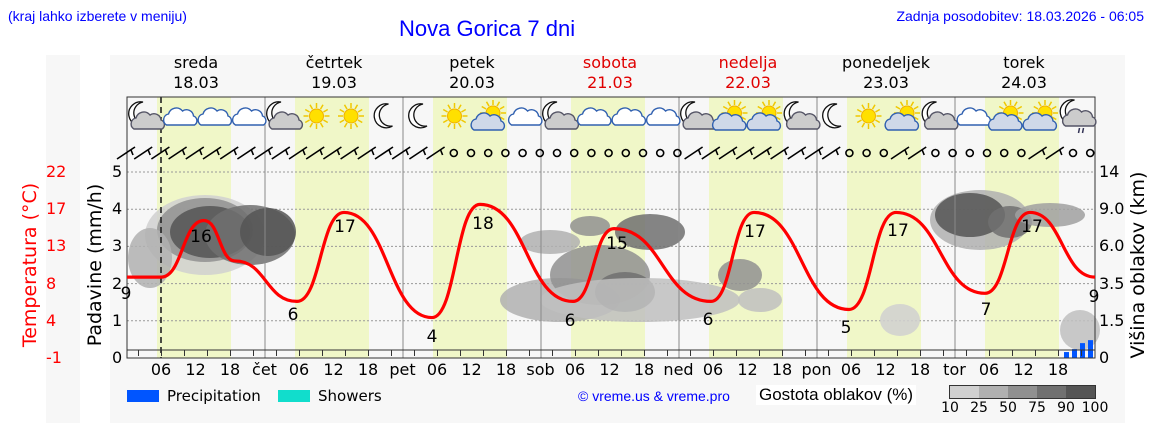 The image size is (1152, 443). I want to click on svg-text: 15, so click(617, 244).